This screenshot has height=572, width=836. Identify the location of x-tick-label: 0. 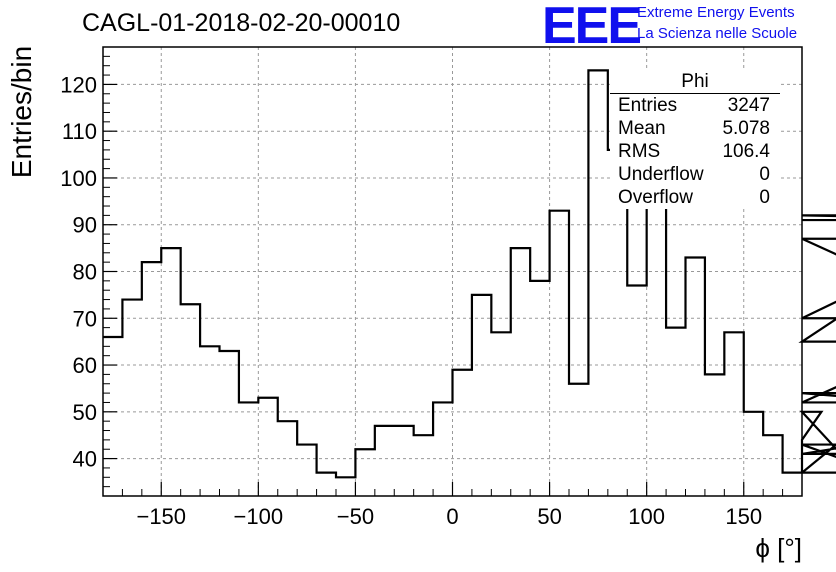
(452, 516).